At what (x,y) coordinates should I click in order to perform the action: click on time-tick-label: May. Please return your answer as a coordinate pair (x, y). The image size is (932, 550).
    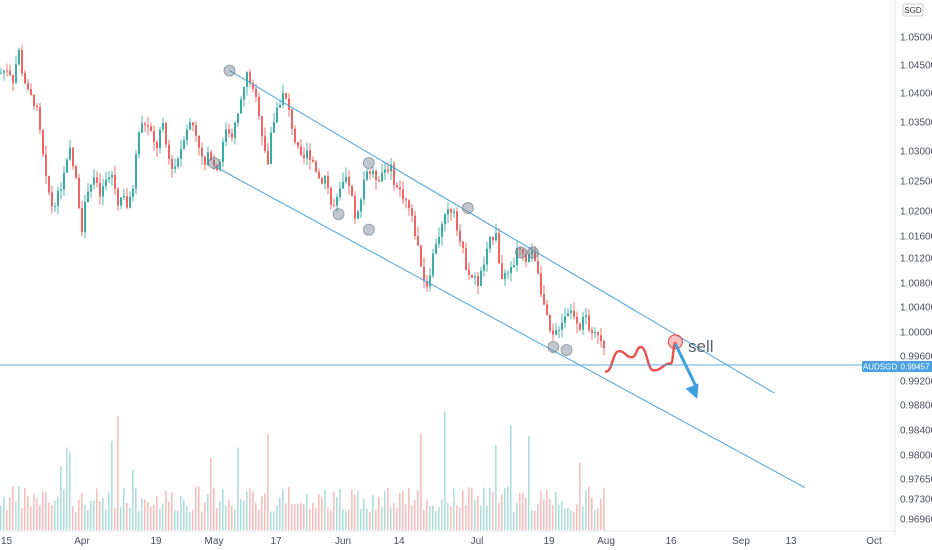
    Looking at the image, I should click on (214, 541).